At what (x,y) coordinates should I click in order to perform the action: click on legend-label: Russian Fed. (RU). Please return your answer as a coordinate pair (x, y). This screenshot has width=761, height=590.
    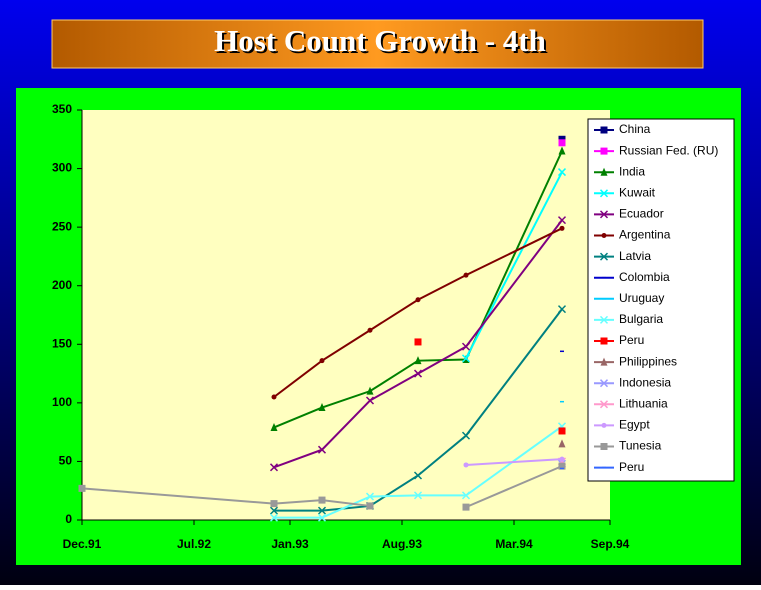
    Looking at the image, I should click on (668, 150).